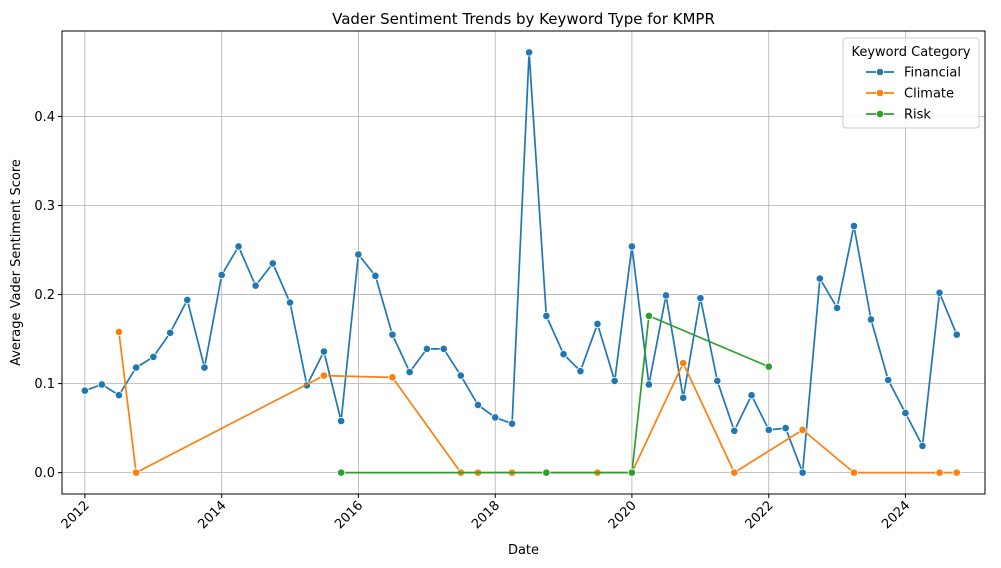 The height and width of the screenshot is (568, 1001). What do you see at coordinates (44, 384) in the screenshot?
I see `y-tick-label: 0.1` at bounding box center [44, 384].